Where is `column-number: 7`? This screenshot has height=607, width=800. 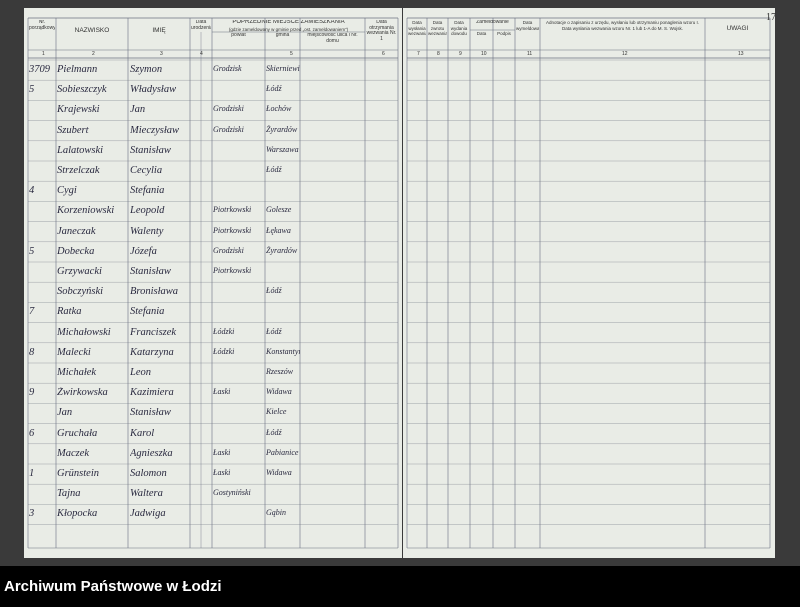 column-number: 7 is located at coordinates (418, 54).